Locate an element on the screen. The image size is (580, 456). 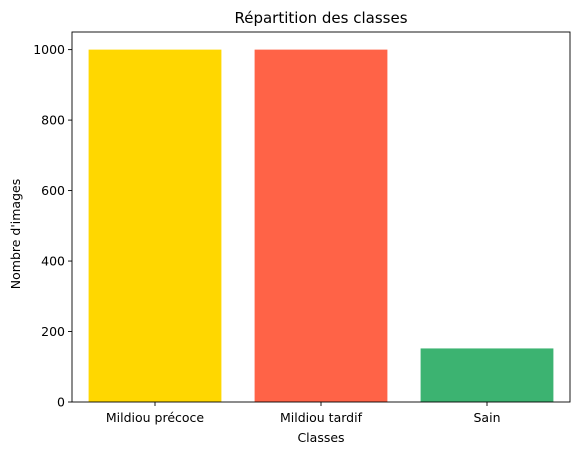
bar-sain is located at coordinates (487, 375).